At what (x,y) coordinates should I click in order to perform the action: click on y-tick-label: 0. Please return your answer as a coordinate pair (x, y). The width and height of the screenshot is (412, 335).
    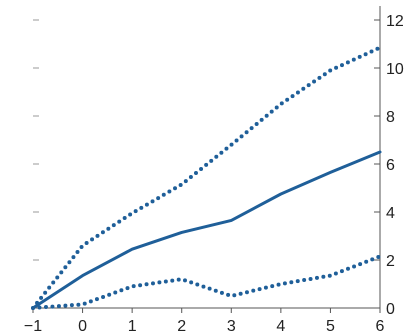
    Looking at the image, I should click on (390, 309).